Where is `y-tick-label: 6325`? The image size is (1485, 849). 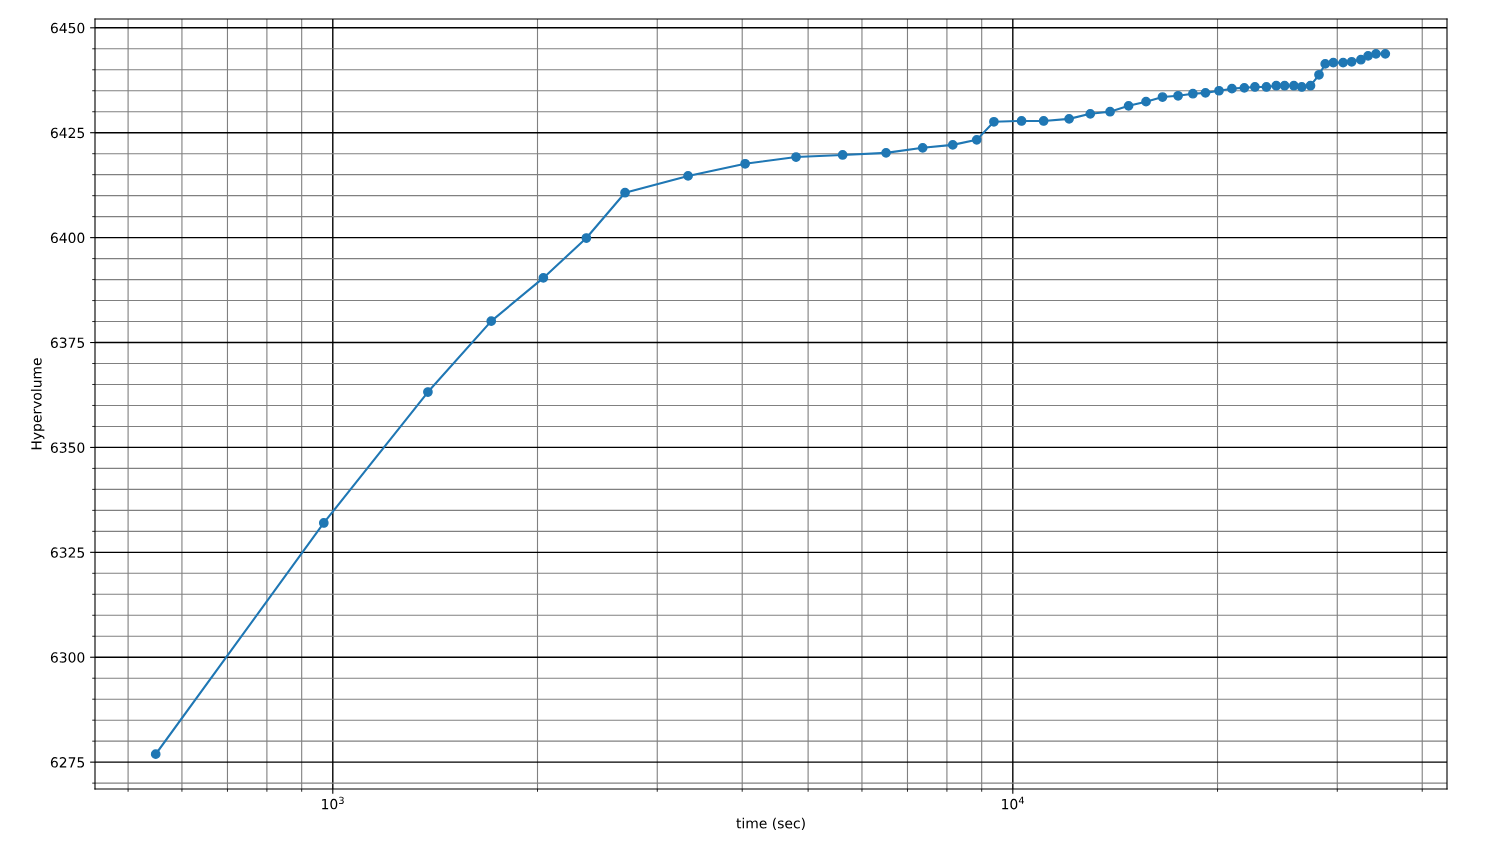
y-tick-label: 6325 is located at coordinates (67, 552).